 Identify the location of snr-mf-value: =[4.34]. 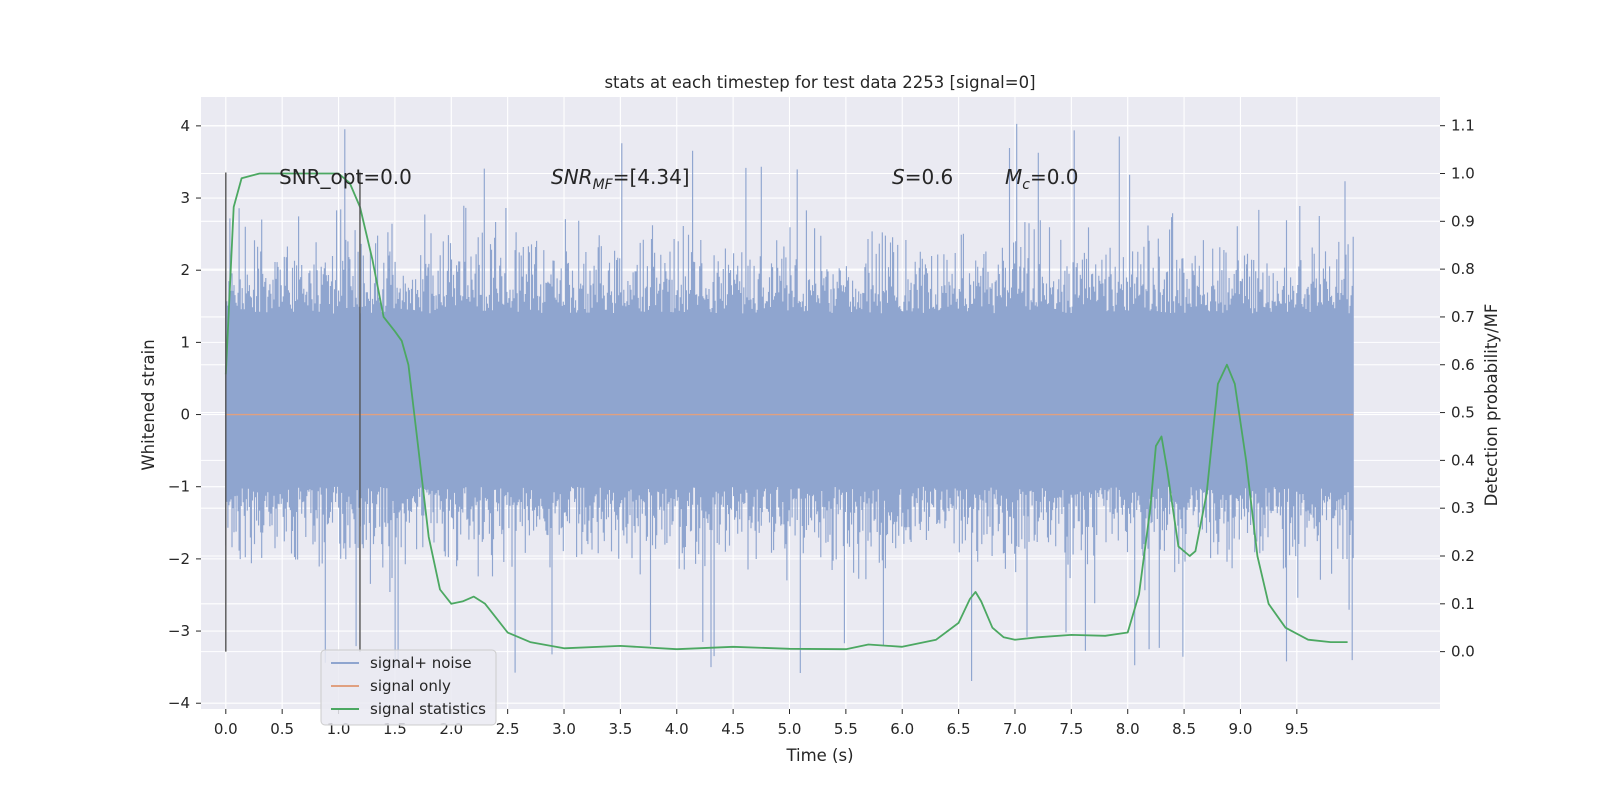
(651, 177).